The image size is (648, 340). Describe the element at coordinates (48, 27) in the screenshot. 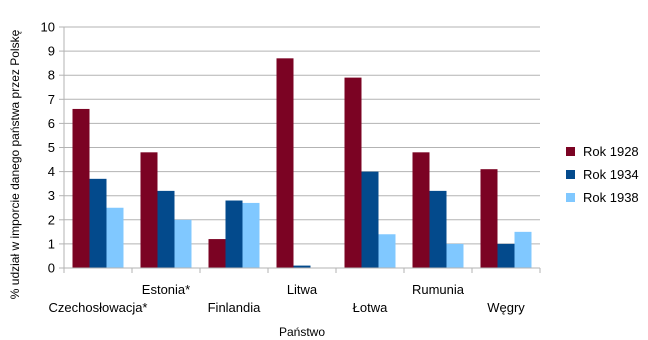

I see `y-tick-label: 10` at that location.